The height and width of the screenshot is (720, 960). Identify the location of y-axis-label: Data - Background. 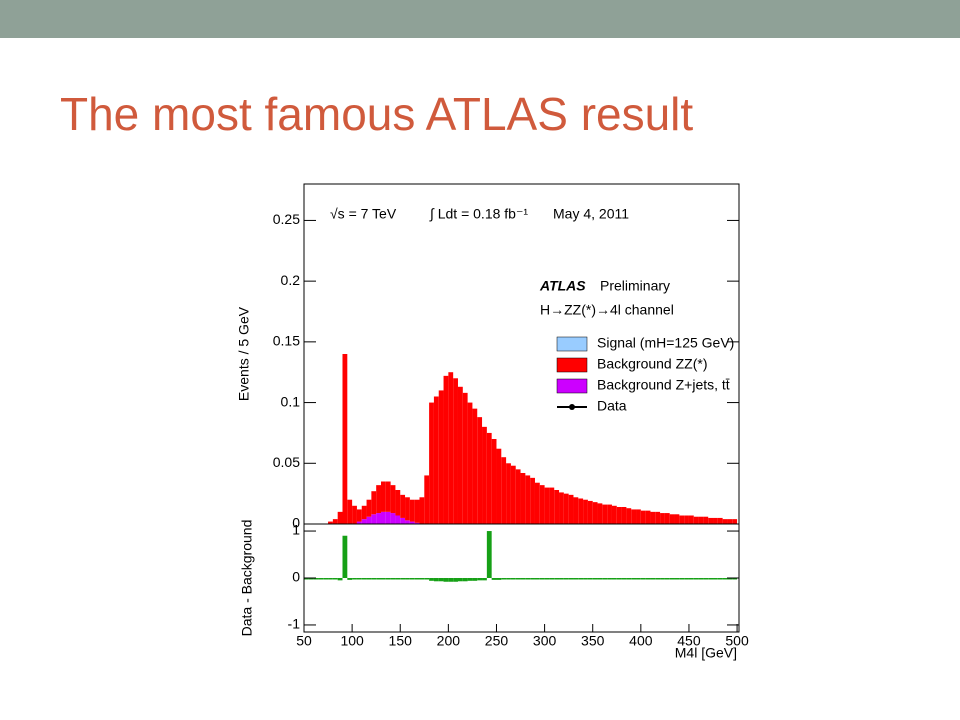
(247, 578).